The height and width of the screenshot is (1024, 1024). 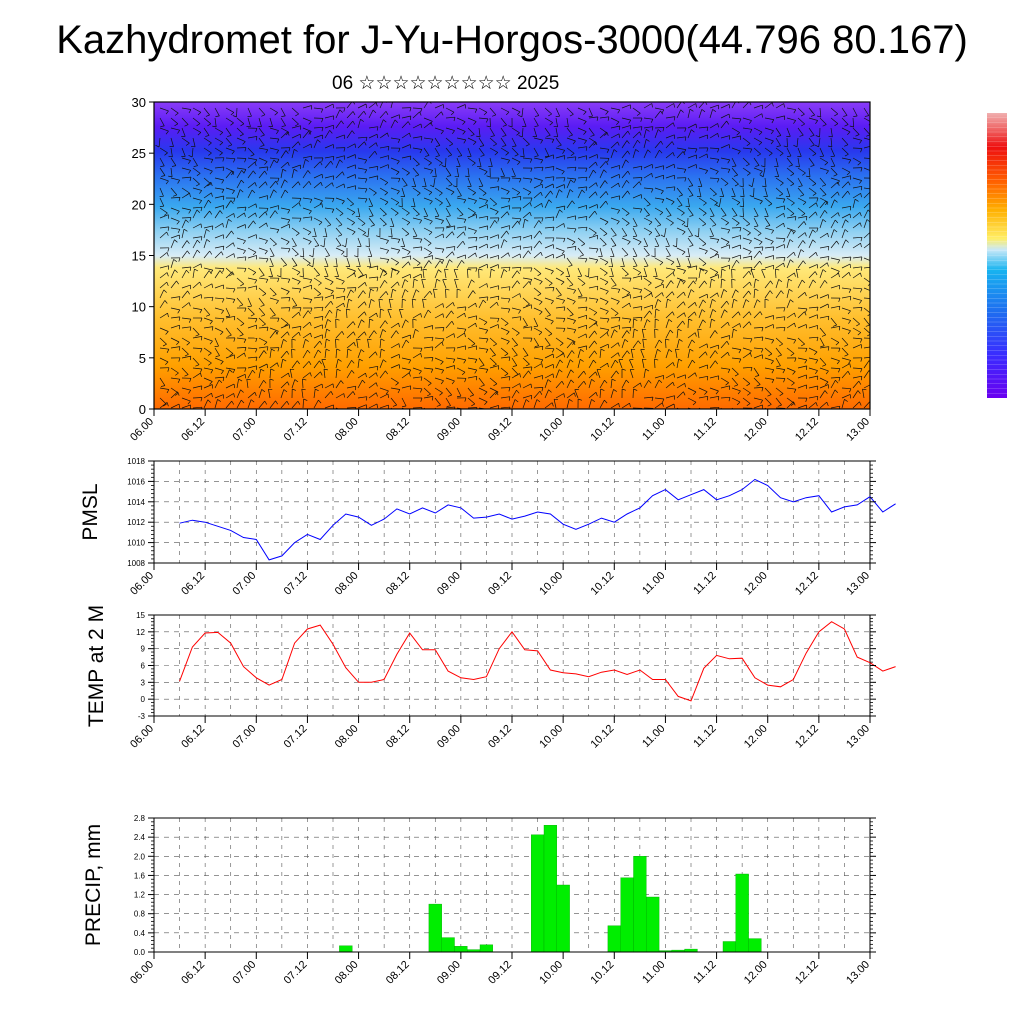 What do you see at coordinates (142, 716) in the screenshot?
I see `y-tick-label: -3` at bounding box center [142, 716].